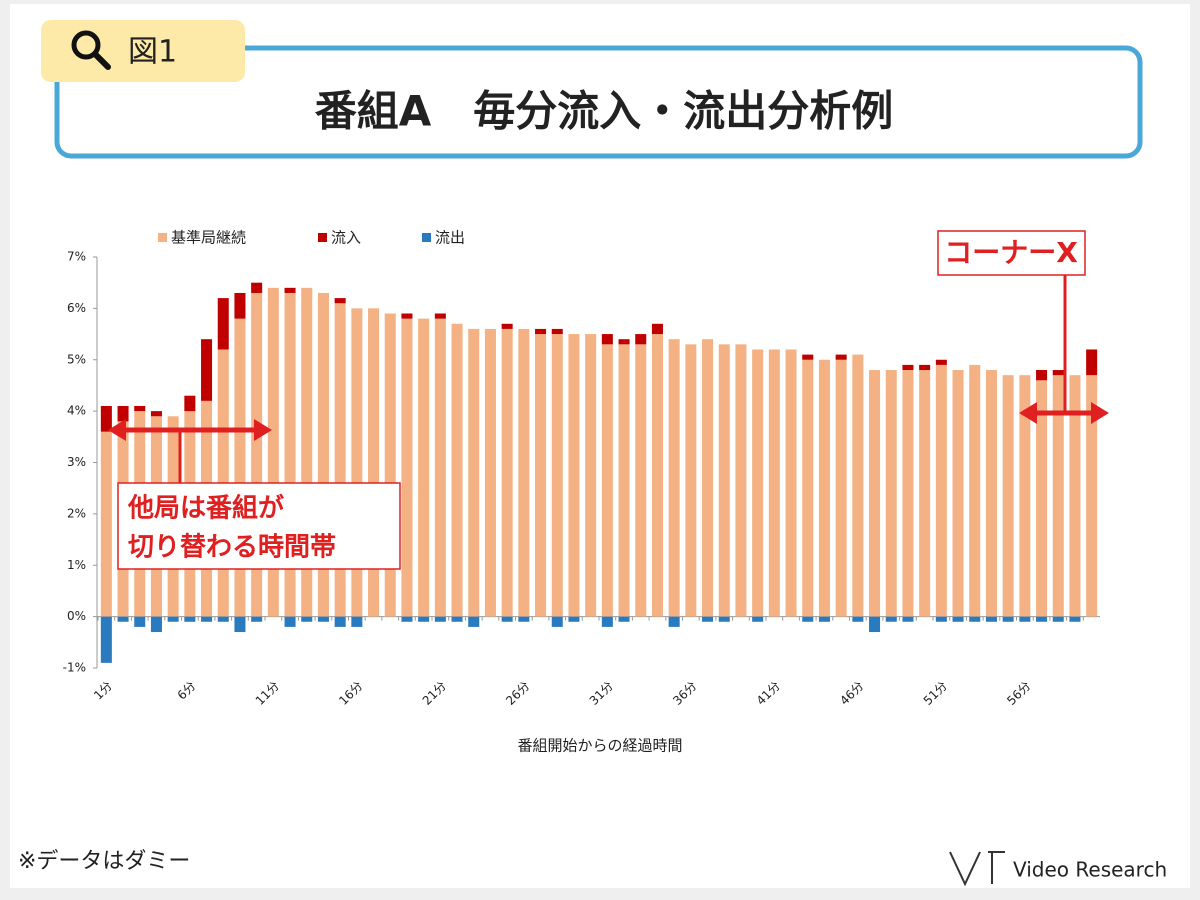  Describe the element at coordinates (232, 548) in the screenshot. I see `annotation-text: 切り替わる時間帯` at that location.